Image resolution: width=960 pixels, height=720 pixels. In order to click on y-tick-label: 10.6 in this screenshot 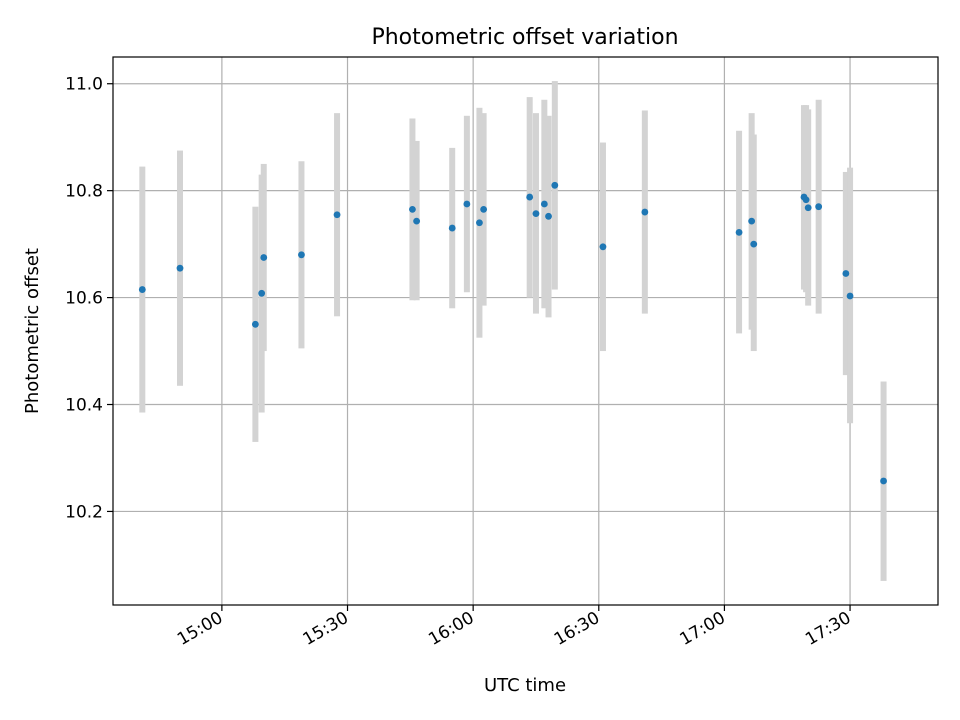, I will do `click(84, 299)`.